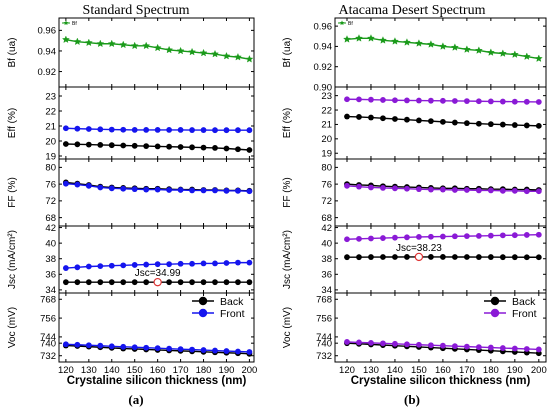  Describe the element at coordinates (157, 129) in the screenshot. I see `series-front` at that location.